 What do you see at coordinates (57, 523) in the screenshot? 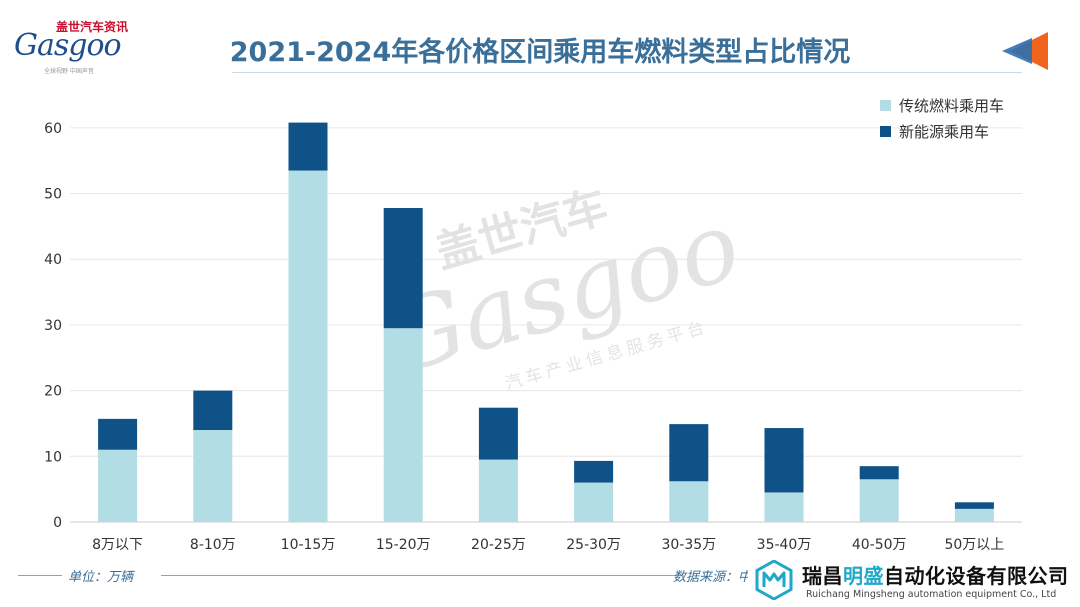
I see `y-tick-label: 0` at bounding box center [57, 523].